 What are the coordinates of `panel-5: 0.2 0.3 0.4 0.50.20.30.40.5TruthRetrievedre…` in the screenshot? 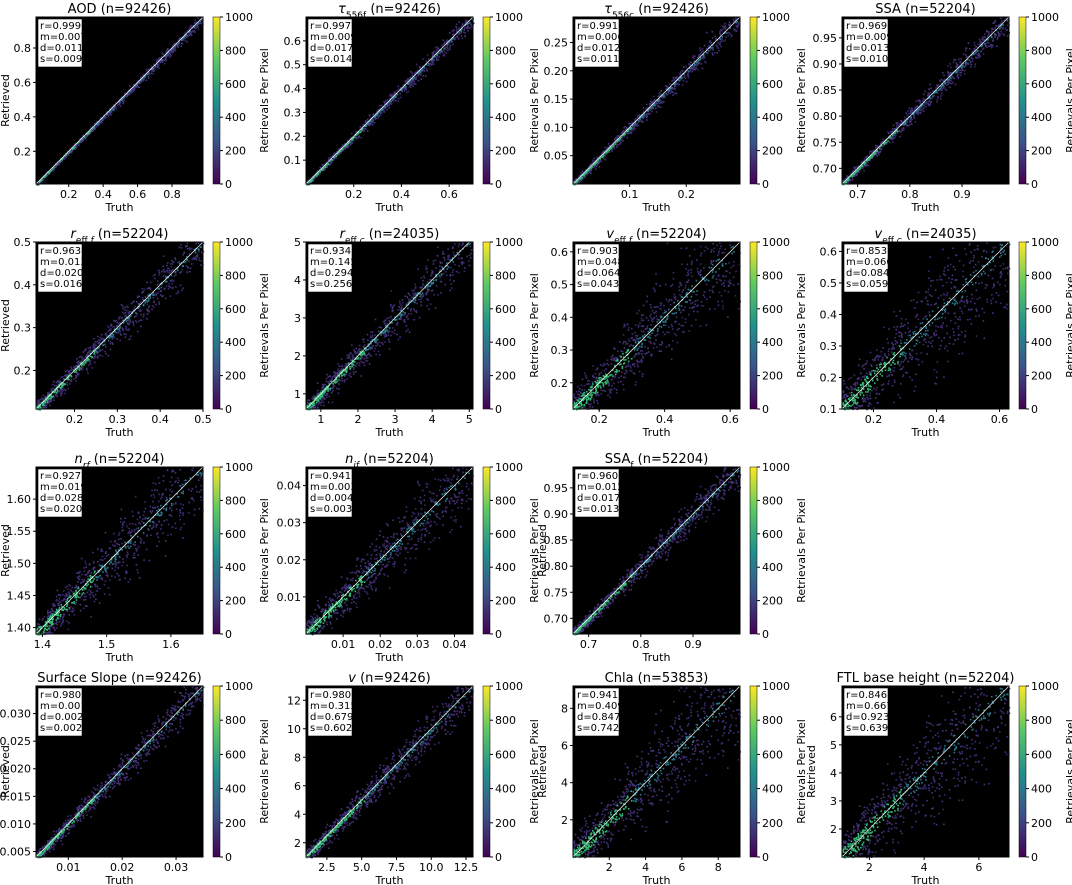 It's located at (135, 333).